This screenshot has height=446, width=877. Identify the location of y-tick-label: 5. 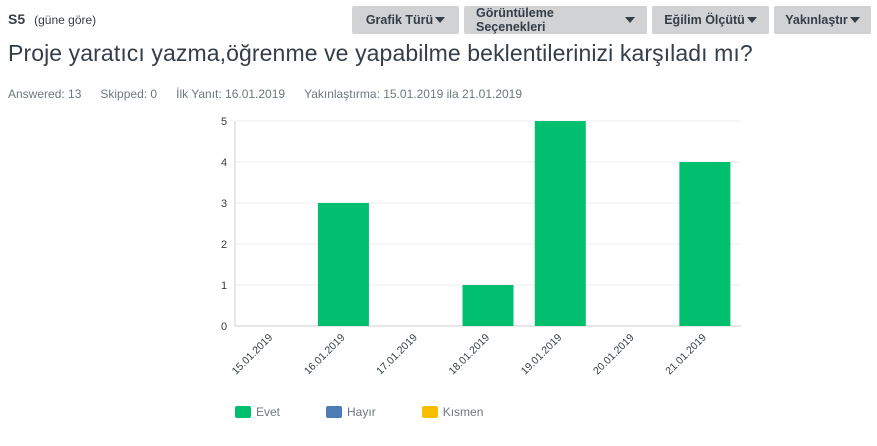
(224, 122).